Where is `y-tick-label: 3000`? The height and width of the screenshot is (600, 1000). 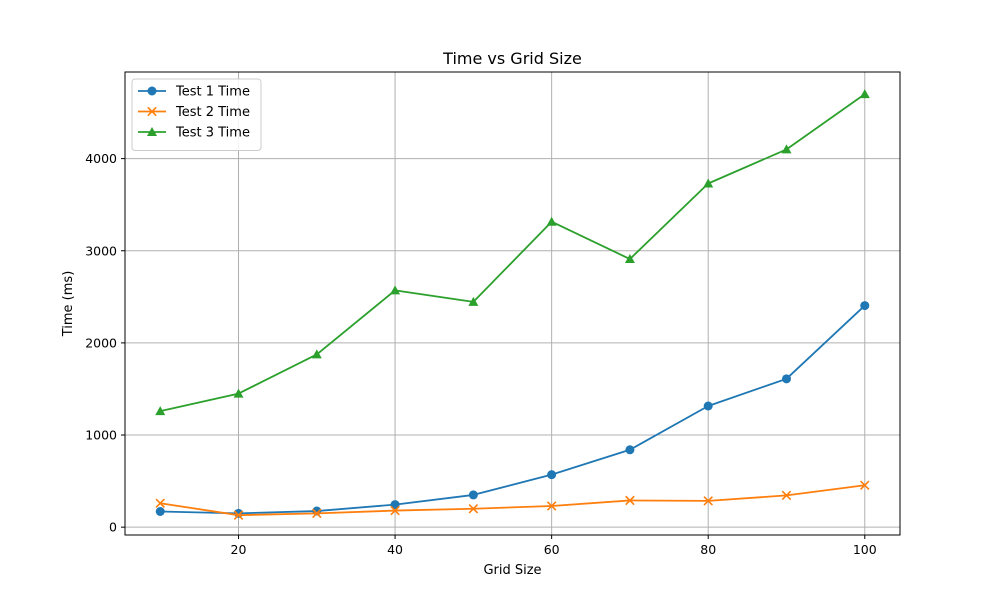 y-tick-label: 3000 is located at coordinates (101, 250).